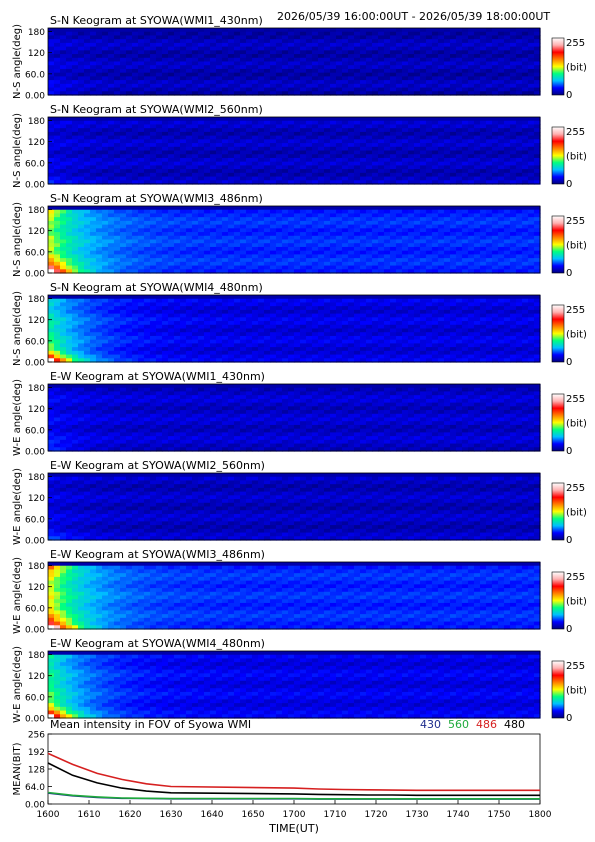 The height and width of the screenshot is (842, 595). Describe the element at coordinates (36, 753) in the screenshot. I see `chart-y-tick-label: 192` at that location.